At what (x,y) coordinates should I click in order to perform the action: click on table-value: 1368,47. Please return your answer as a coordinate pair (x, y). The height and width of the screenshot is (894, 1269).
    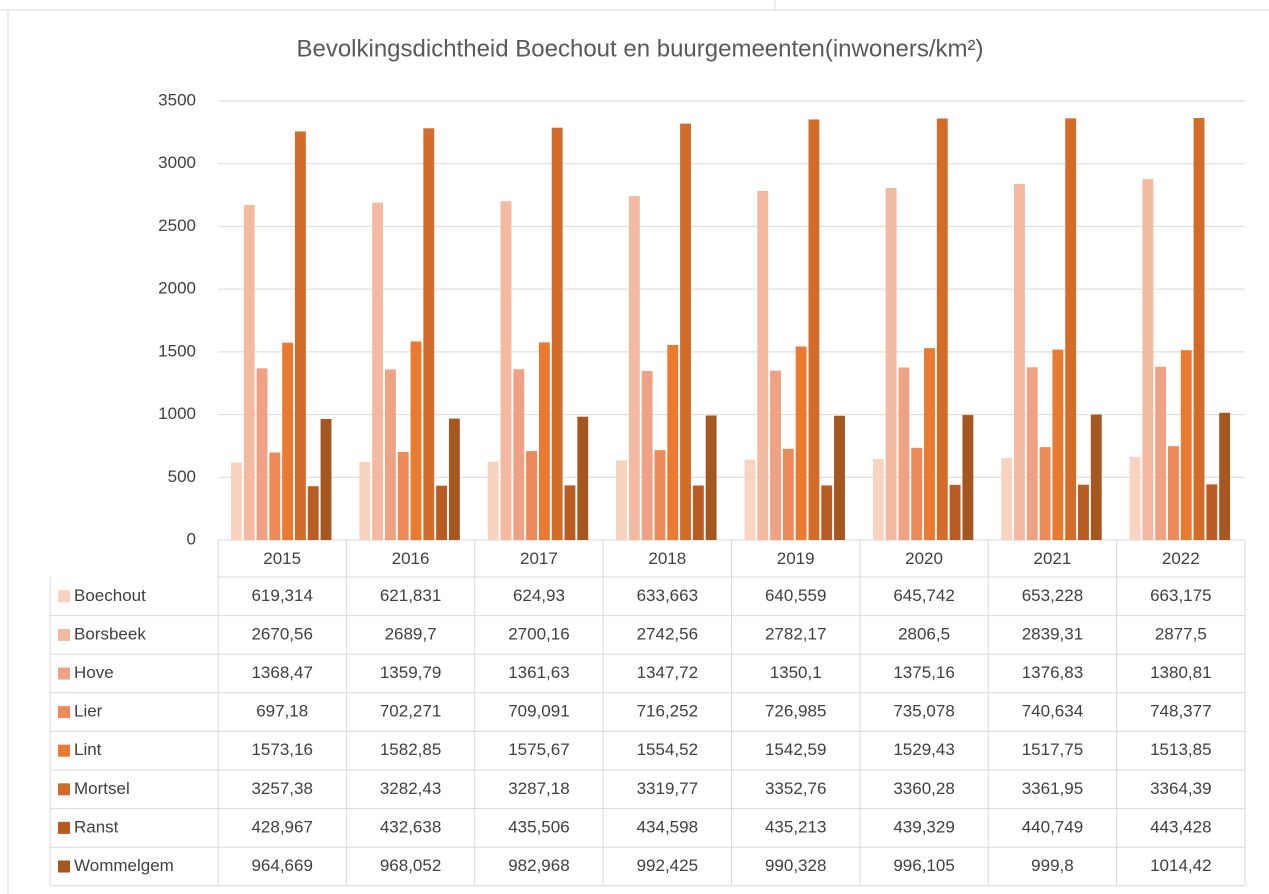
    Looking at the image, I should click on (281, 672).